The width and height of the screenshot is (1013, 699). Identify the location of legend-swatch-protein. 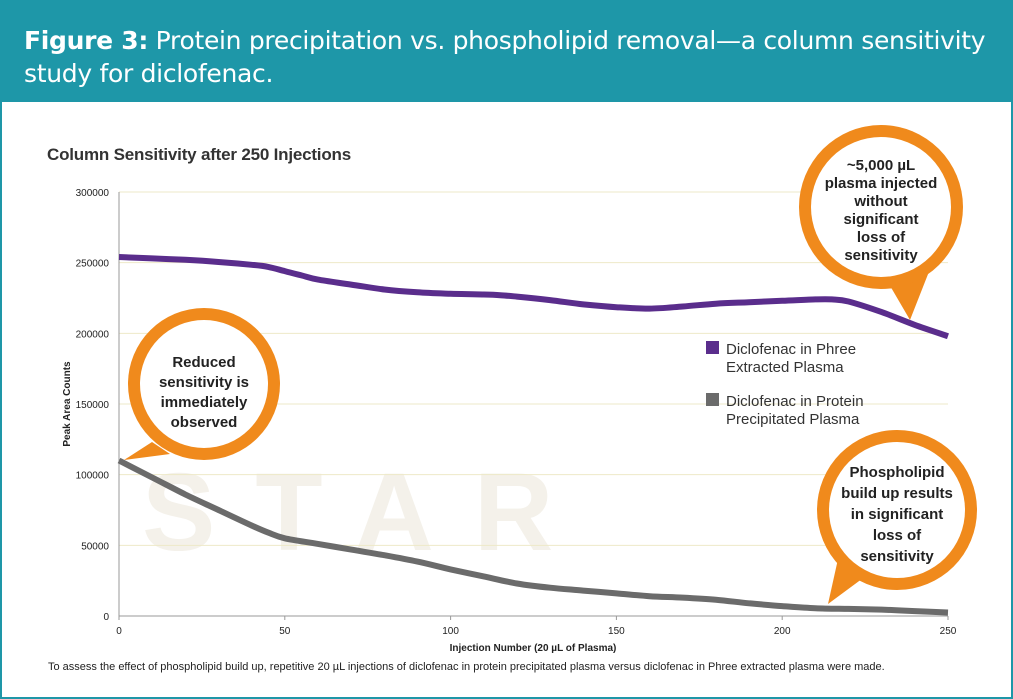
(712, 399).